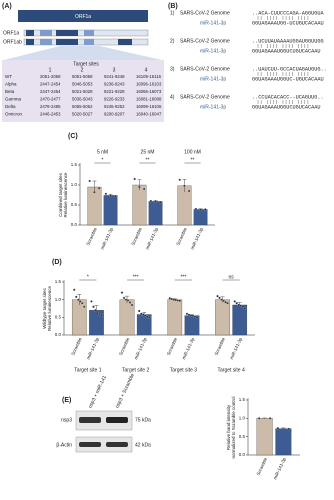 Image resolution: width=334 pixels, height=500 pixels. I want to click on alignment-number: 4), so click(172, 97).